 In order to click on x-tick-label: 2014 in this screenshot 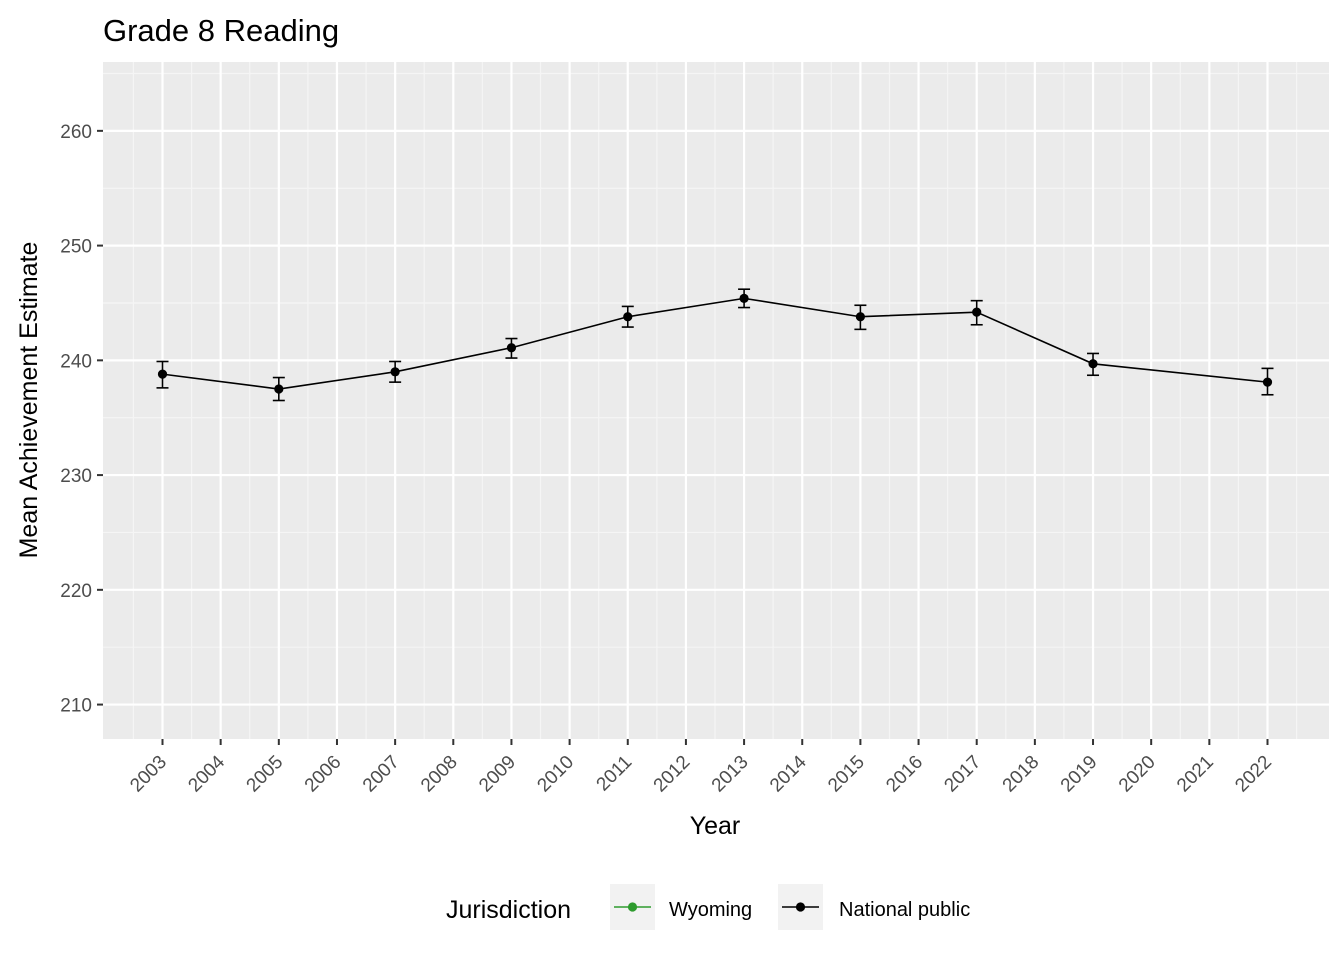, I will do `click(788, 773)`.